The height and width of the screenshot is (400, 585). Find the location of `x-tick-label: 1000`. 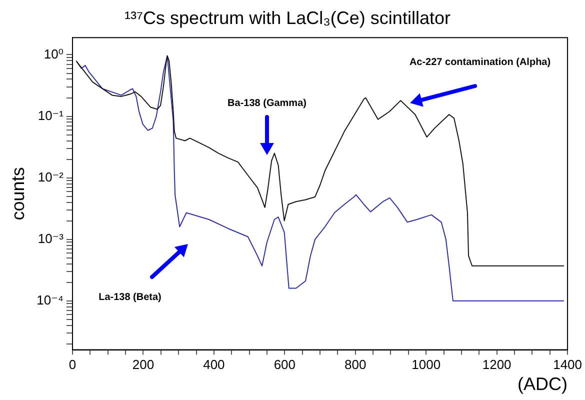

x-tick-label: 1000 is located at coordinates (426, 364).